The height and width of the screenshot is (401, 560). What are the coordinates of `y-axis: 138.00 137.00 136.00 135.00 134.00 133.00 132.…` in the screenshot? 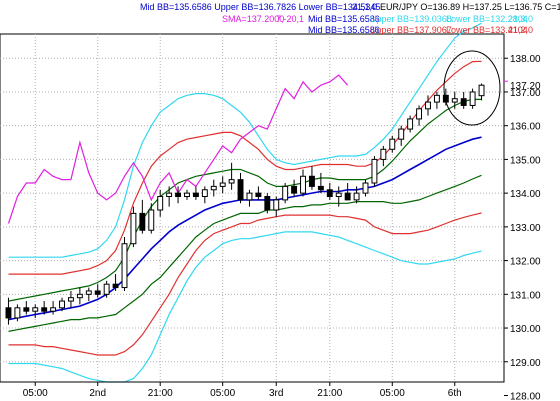 It's located at (522, 227).